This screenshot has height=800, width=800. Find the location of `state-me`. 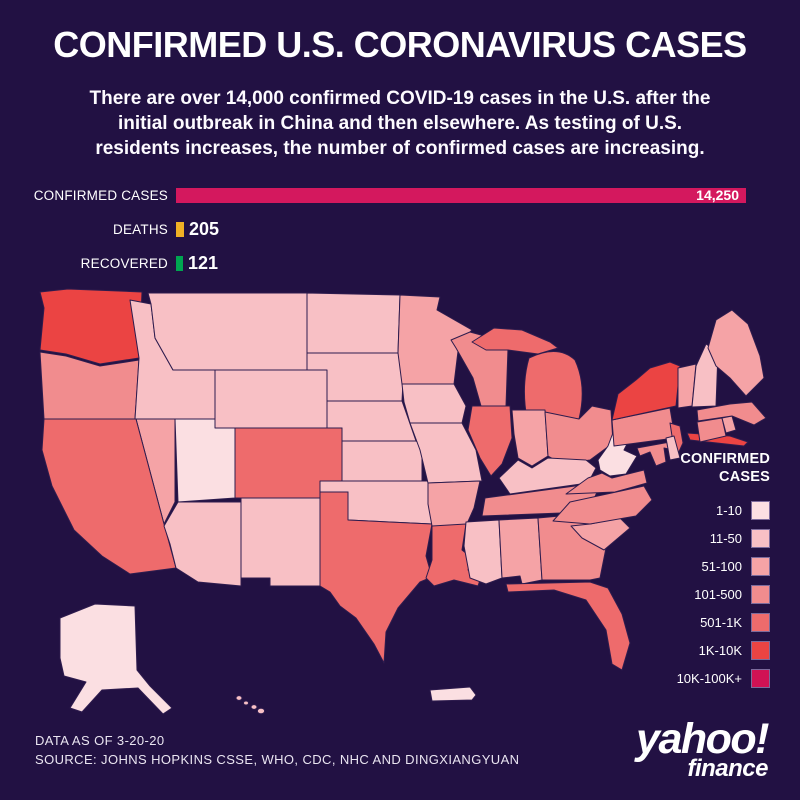

state-me is located at coordinates (736, 353).